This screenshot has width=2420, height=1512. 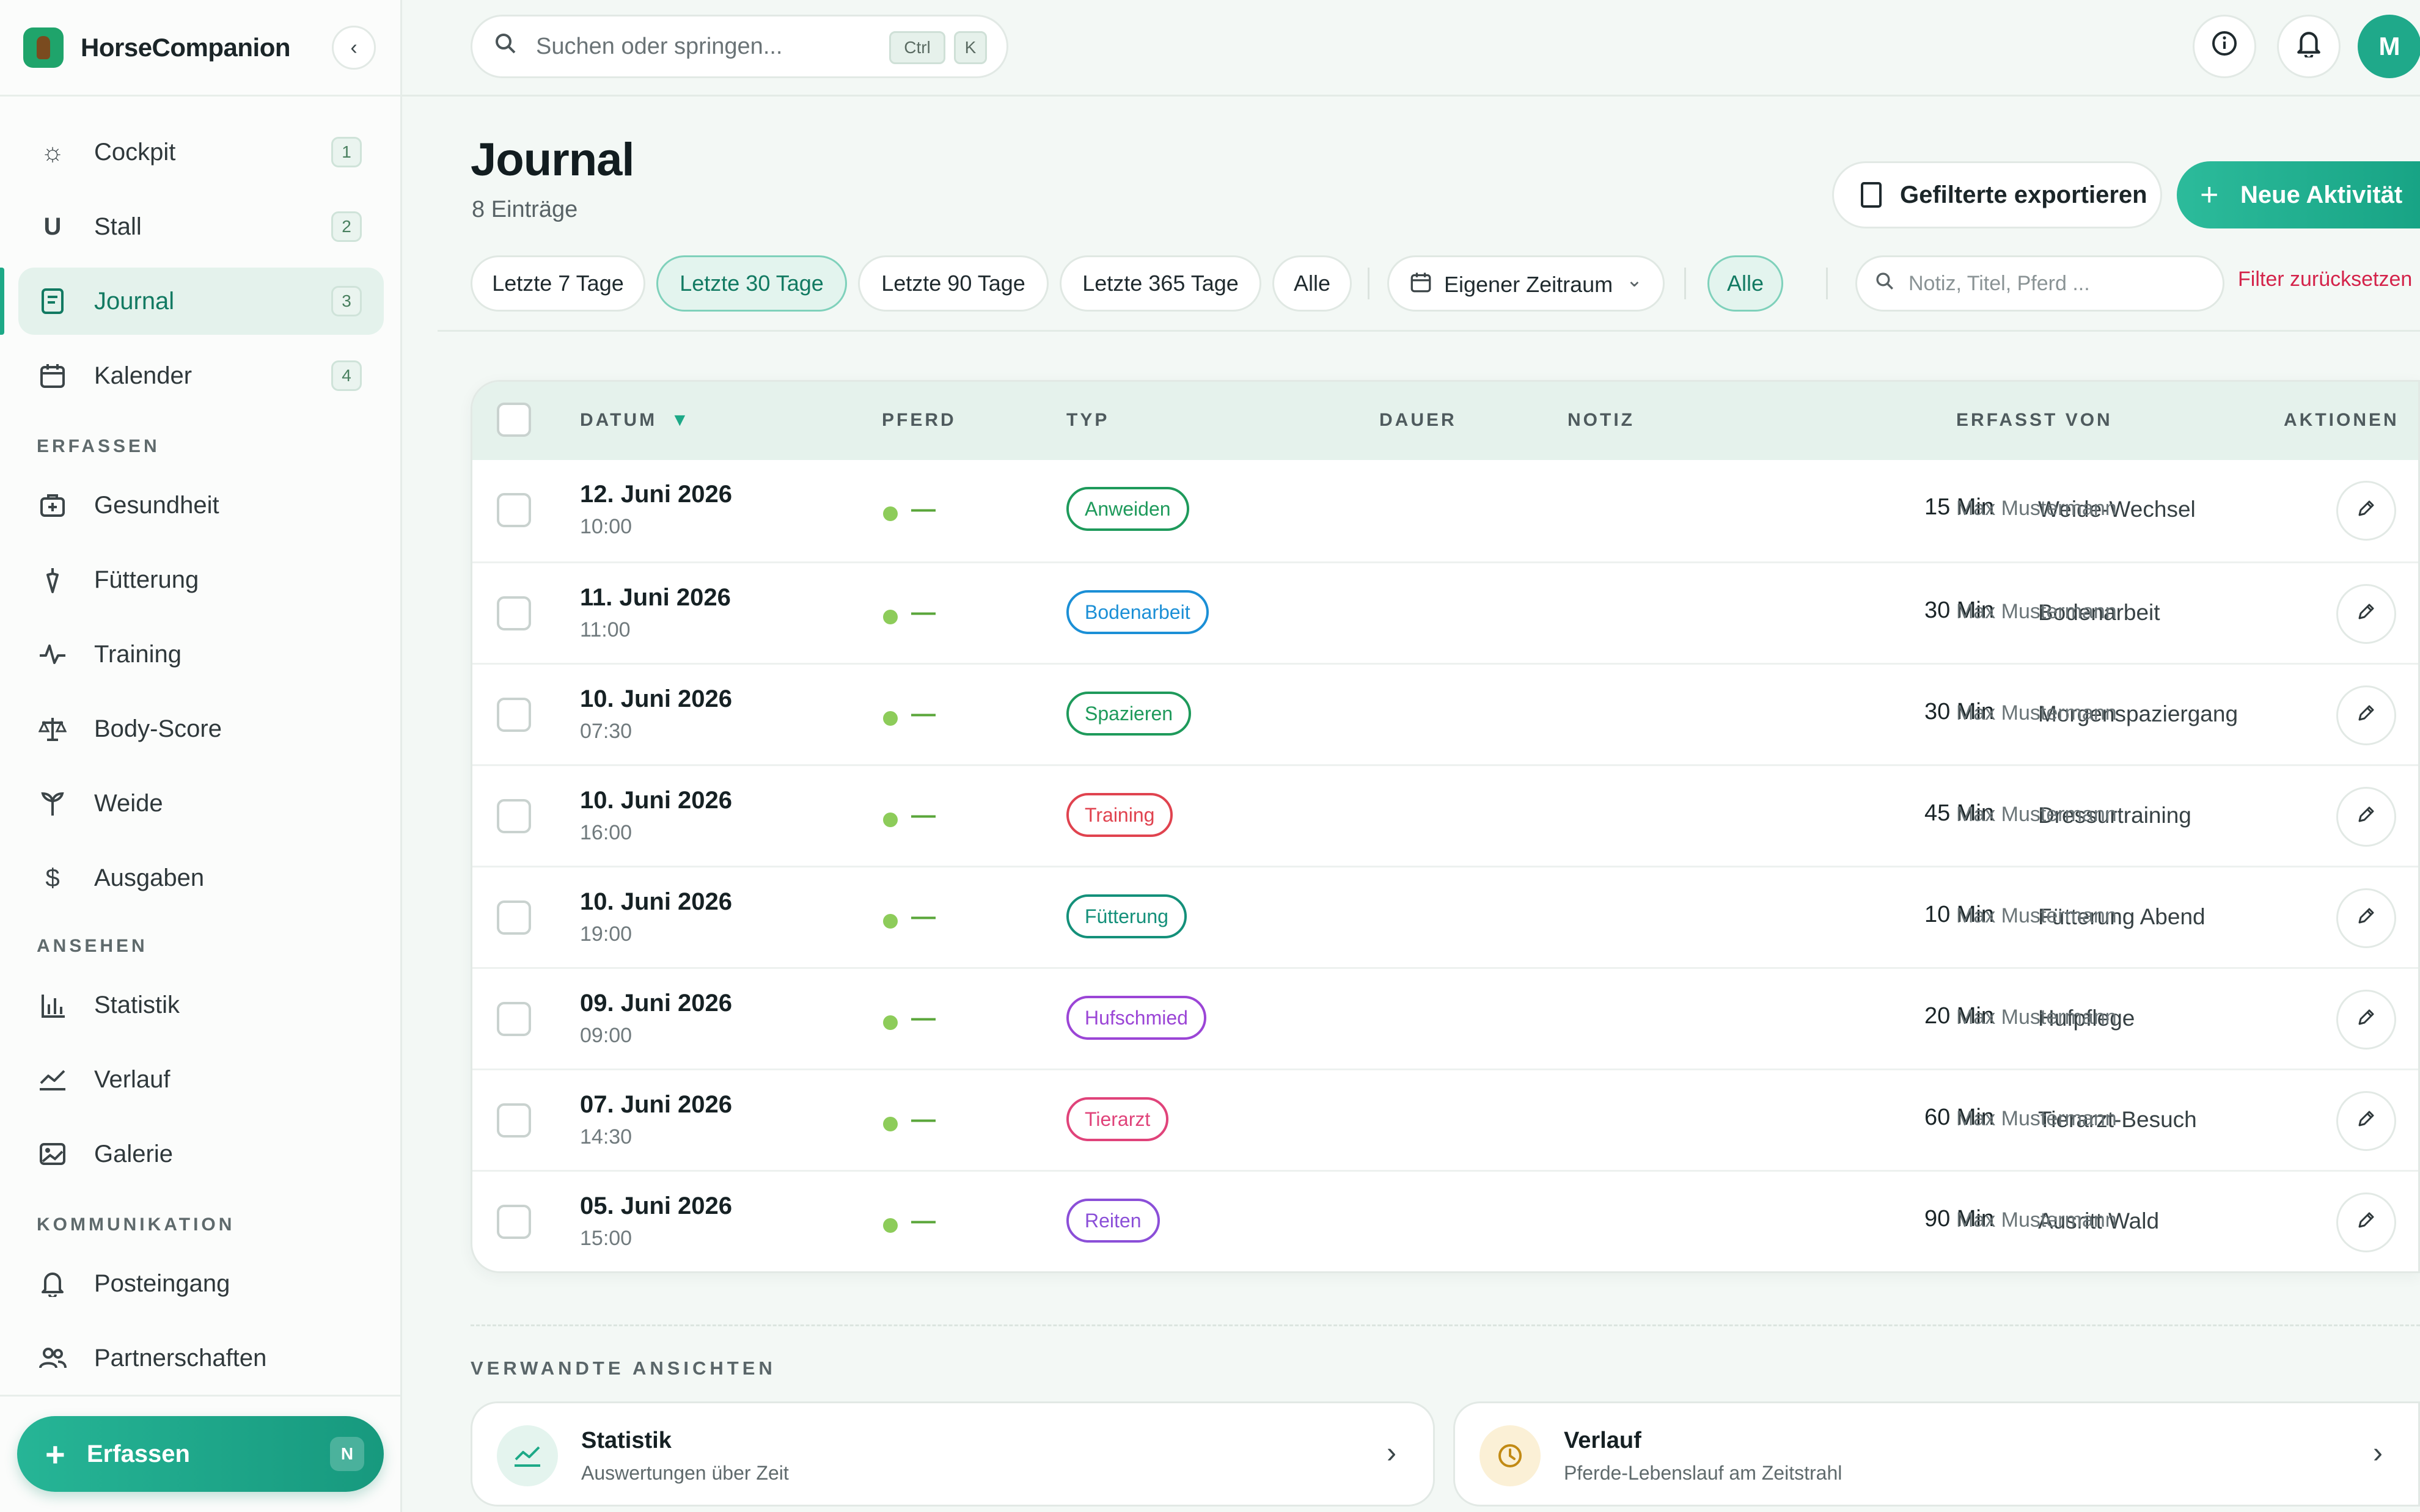 I want to click on brand: HorseCompanion, so click(x=157, y=47).